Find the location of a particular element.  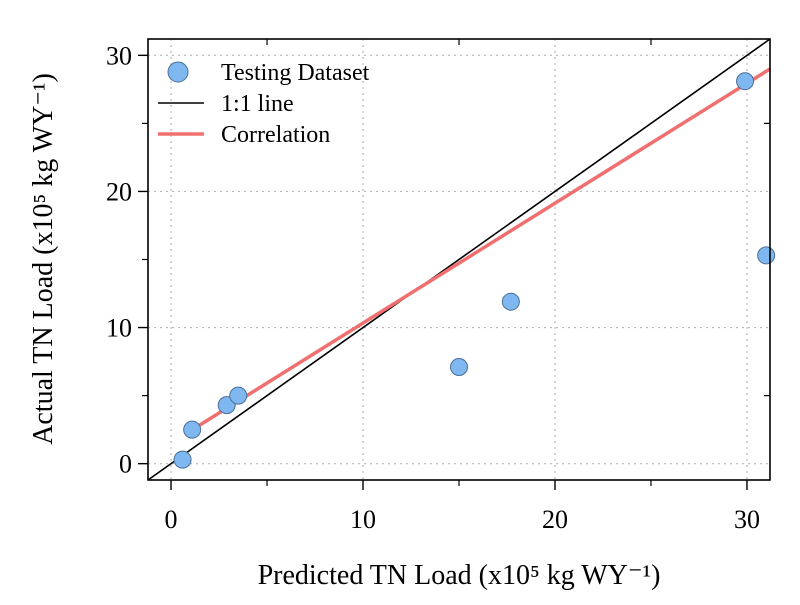

x-tick-label: 0 is located at coordinates (171, 519).